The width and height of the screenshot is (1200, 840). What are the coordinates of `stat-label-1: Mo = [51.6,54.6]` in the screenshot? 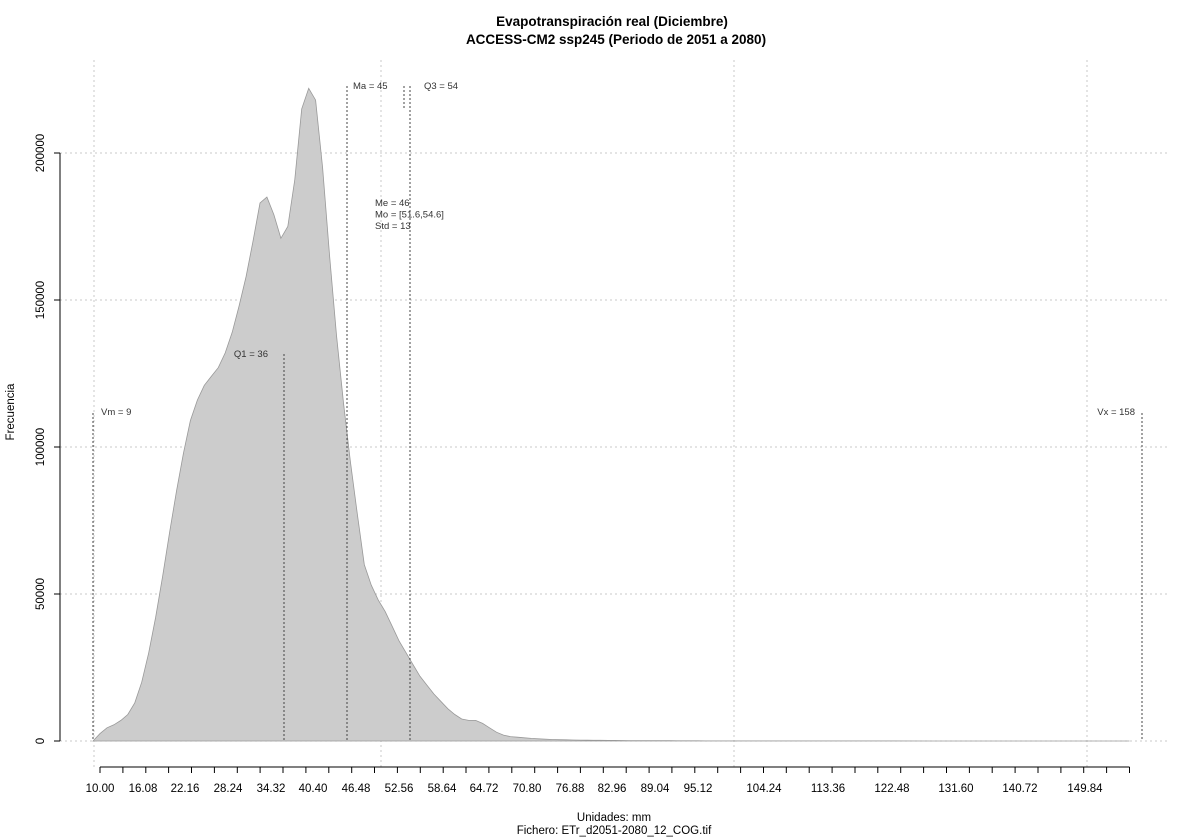 It's located at (409, 215).